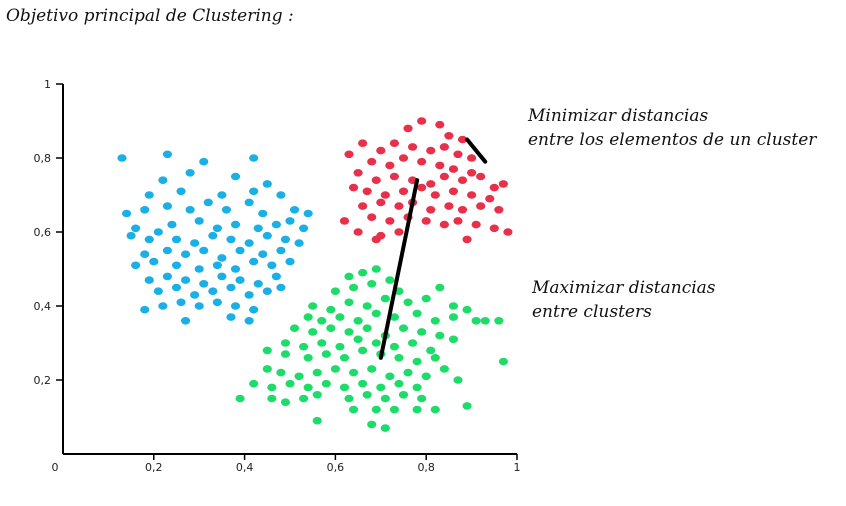 The width and height of the screenshot is (846, 506). Describe the element at coordinates (55, 467) in the screenshot. I see `x-tick-label: 0` at that location.